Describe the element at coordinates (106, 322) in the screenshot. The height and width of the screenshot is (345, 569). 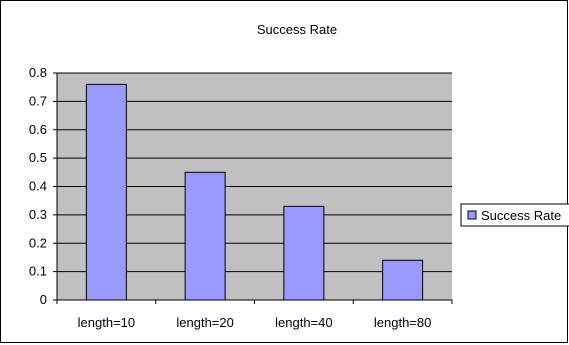
I see `x-tick-label: length=10` at that location.